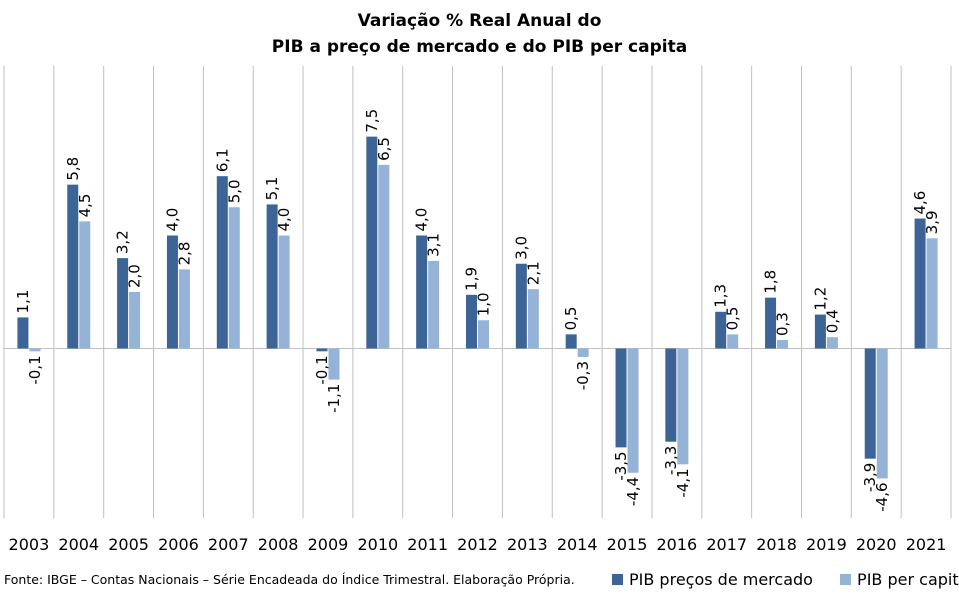 The image size is (959, 594). Describe the element at coordinates (184, 309) in the screenshot. I see `bar-series-2-2006` at that location.